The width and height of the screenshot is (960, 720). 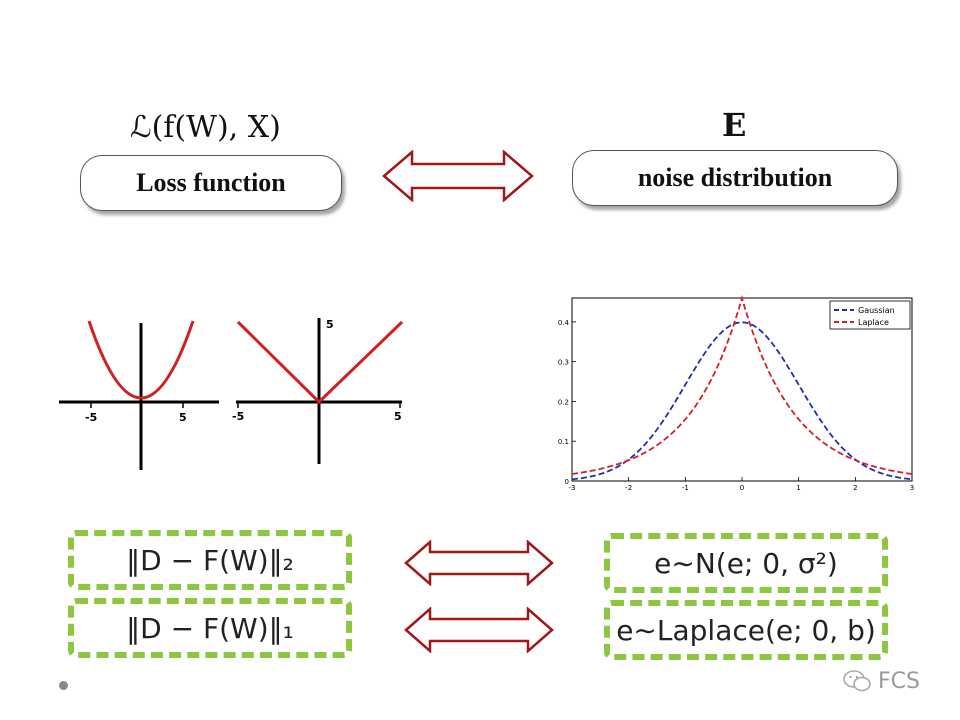 I want to click on slide-bullet, so click(x=63, y=685).